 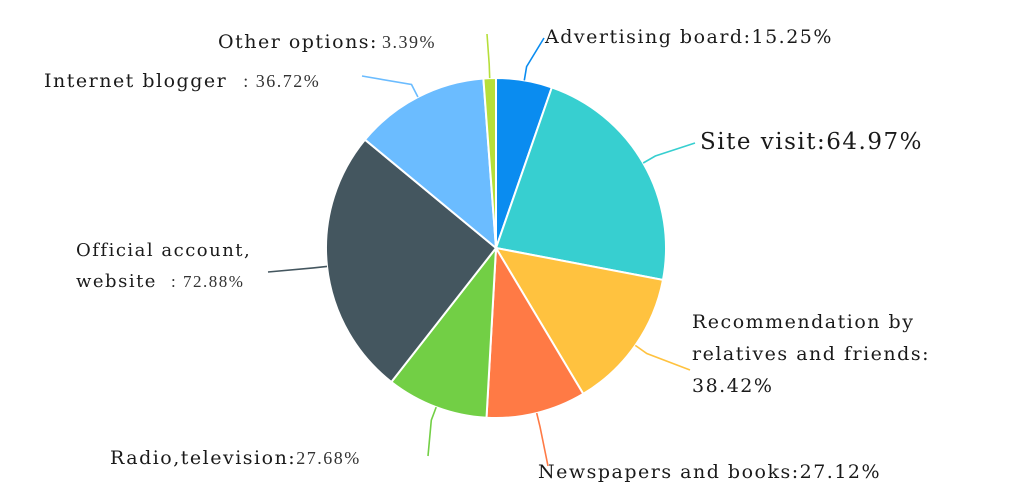 What do you see at coordinates (409, 42) in the screenshot?
I see `slice-label-other-options-pct: 3.39%` at bounding box center [409, 42].